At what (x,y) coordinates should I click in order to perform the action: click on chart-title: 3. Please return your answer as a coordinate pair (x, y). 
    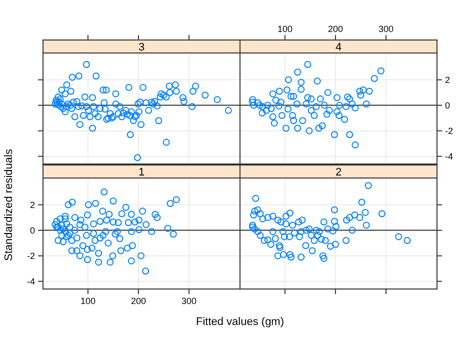
    Looking at the image, I should click on (141, 47).